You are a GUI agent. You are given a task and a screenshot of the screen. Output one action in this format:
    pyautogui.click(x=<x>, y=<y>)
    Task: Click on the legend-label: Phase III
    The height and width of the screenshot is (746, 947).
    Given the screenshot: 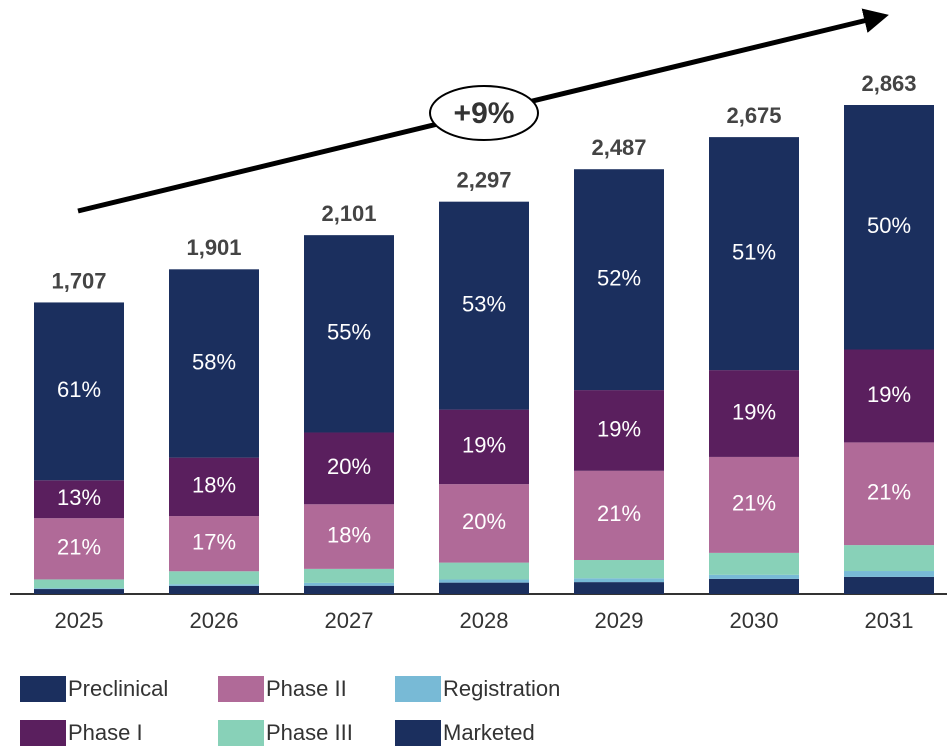 What is the action you would take?
    pyautogui.click(x=309, y=732)
    